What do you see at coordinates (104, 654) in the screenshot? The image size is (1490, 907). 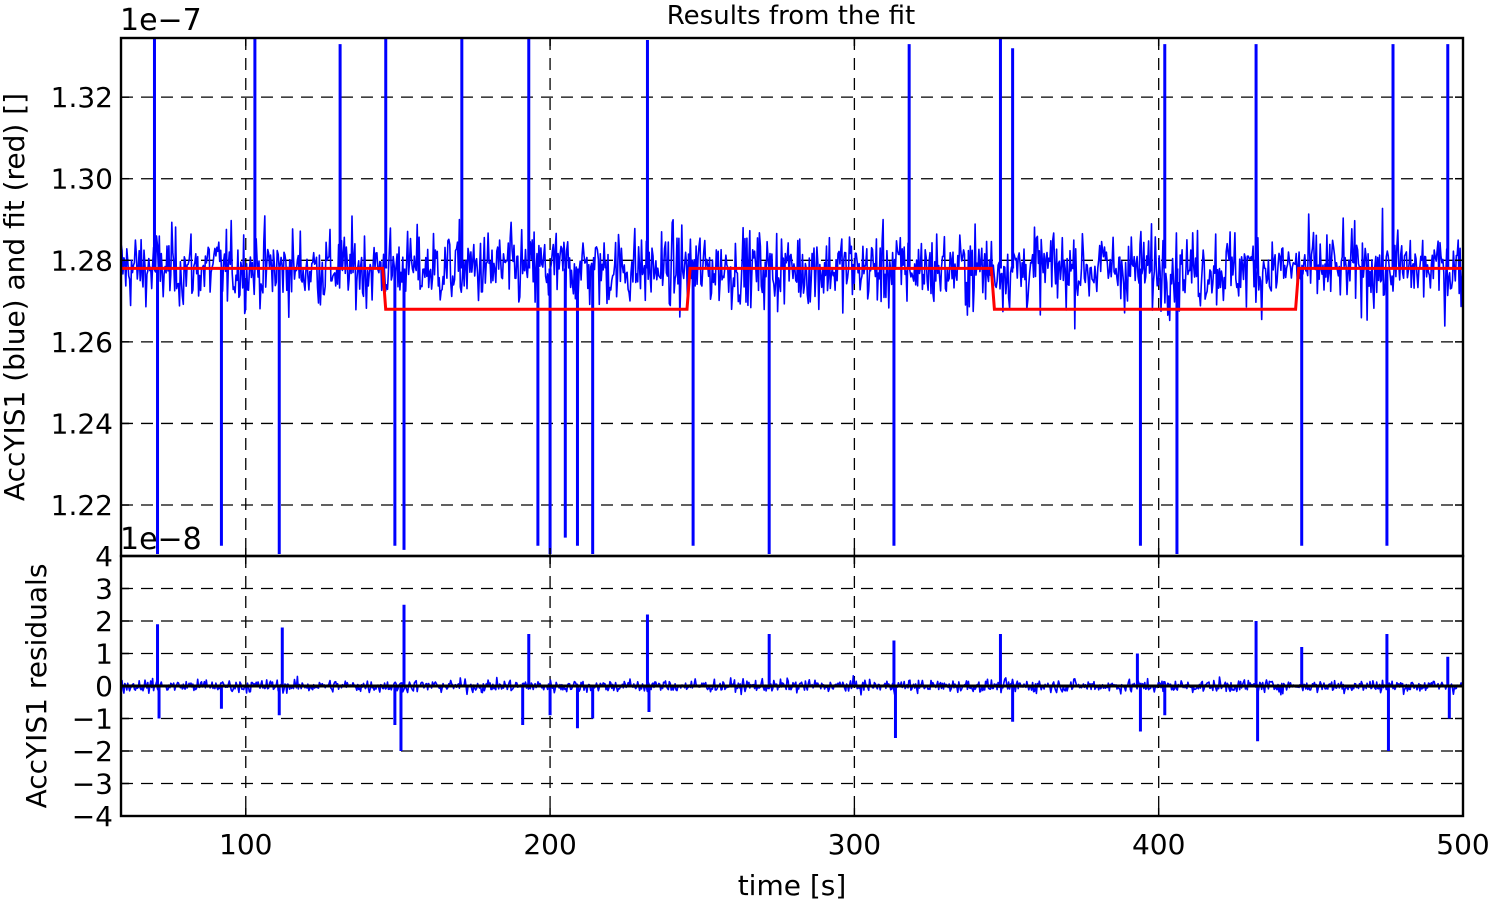 I see `bottom-y-tick-label: 1` at bounding box center [104, 654].